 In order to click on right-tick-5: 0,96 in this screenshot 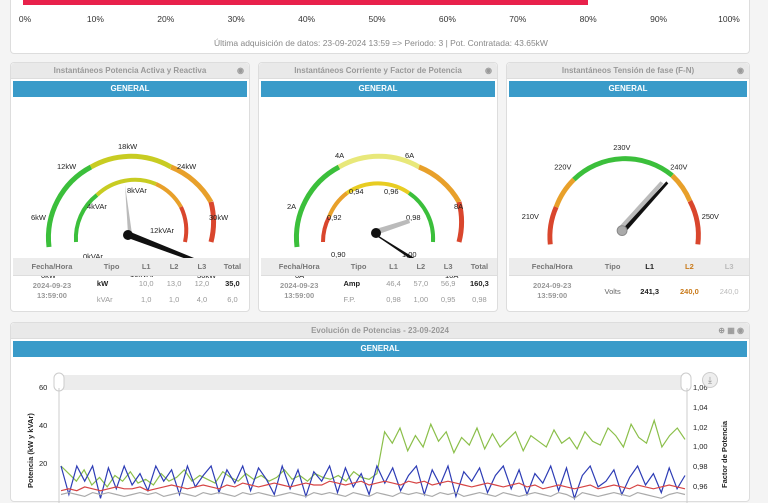, I will do `click(700, 486)`.